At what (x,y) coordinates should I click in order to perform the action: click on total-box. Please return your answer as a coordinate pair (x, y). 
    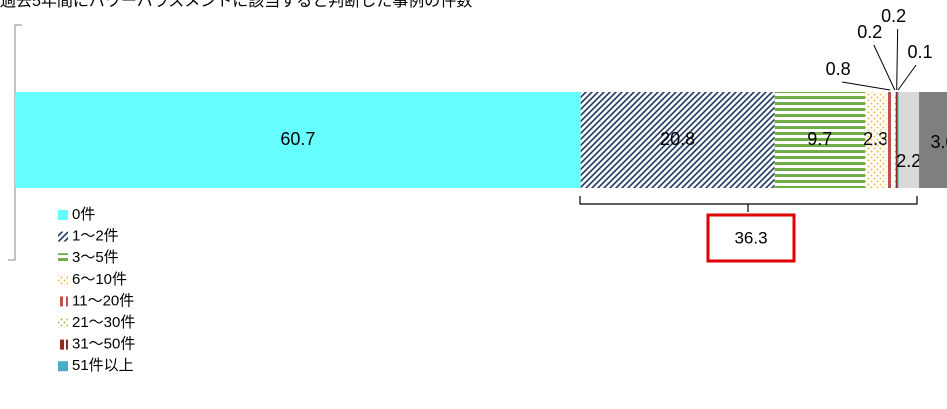
    Looking at the image, I should click on (751, 238).